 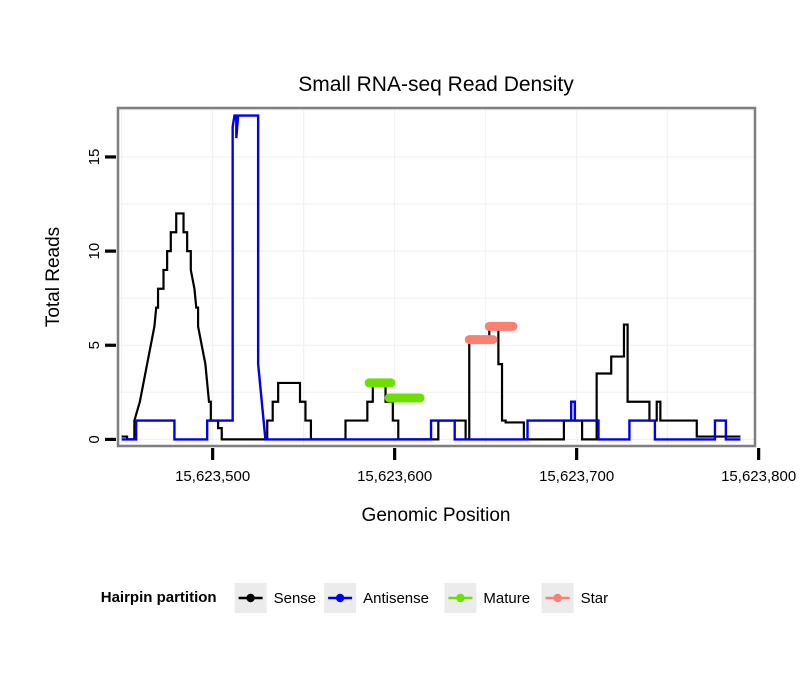 I want to click on x-tick-label: 15,623,600, so click(x=394, y=476).